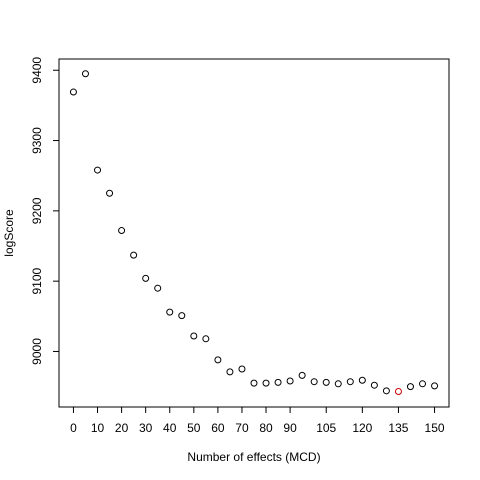 The image size is (480, 480). I want to click on y-axis-label: logScore, so click(9, 233).